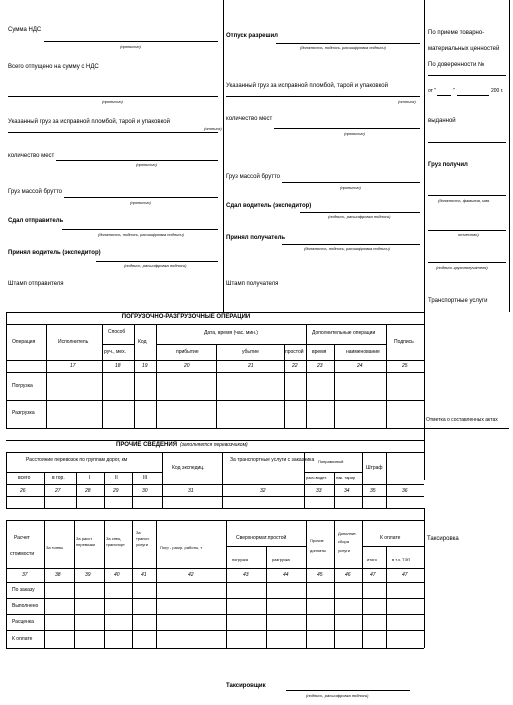  Describe the element at coordinates (85, 542) in the screenshot. I see `col-transport-to: За расст перевозки` at that location.